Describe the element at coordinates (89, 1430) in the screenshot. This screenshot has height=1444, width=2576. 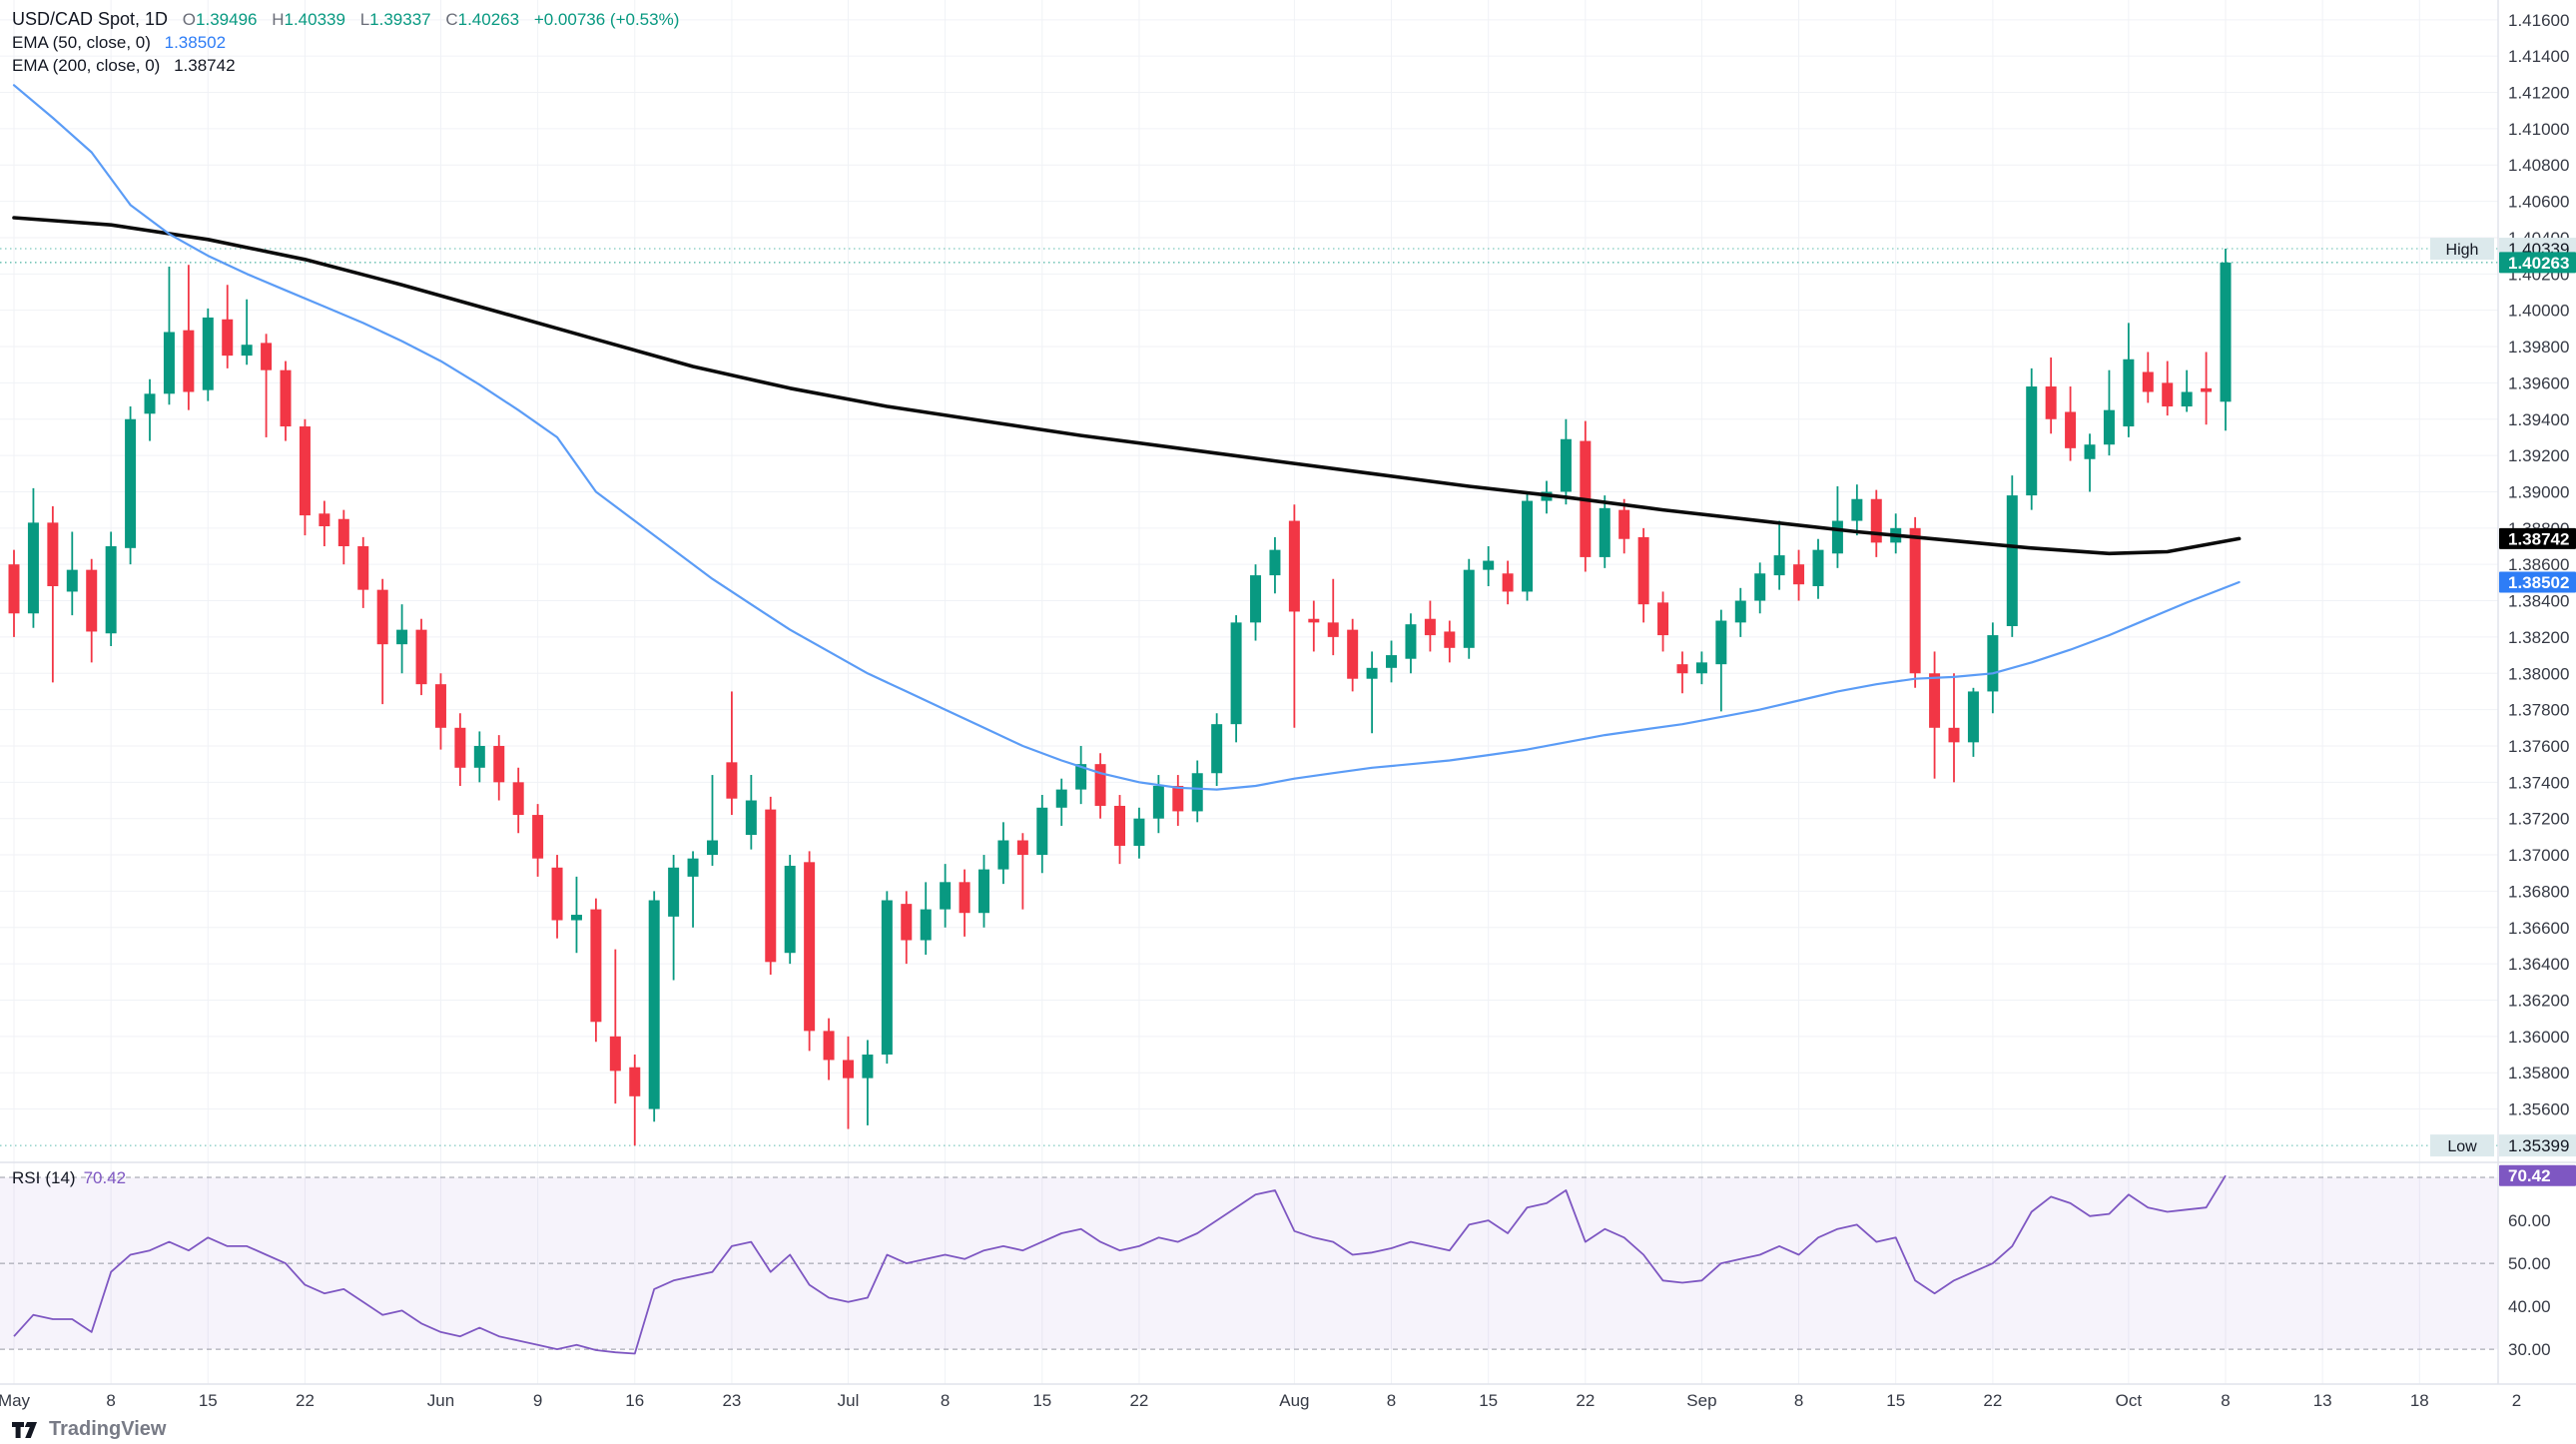
I see `tradingview-watermark: TradingView` at that location.